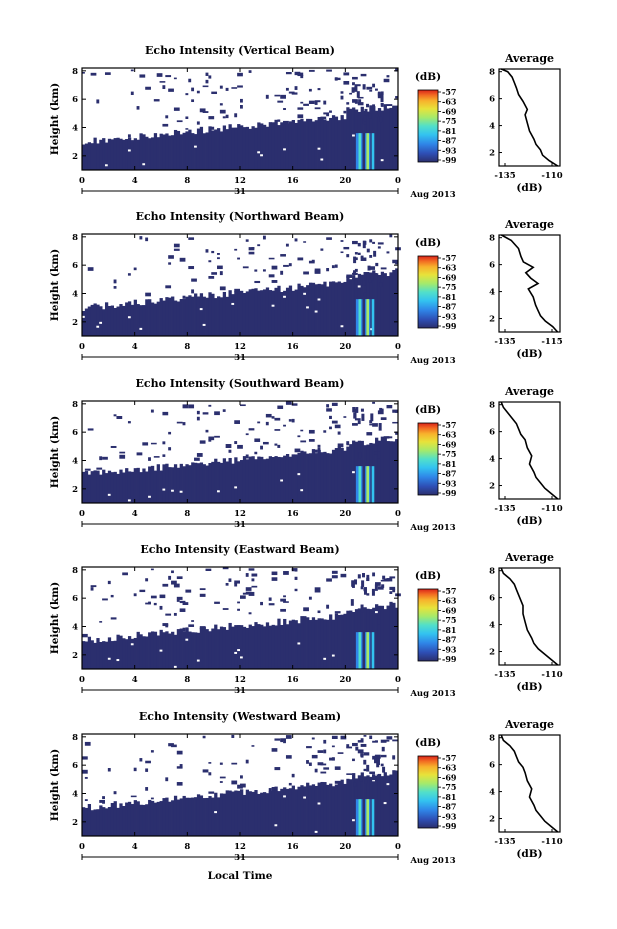 The image size is (617, 929). What do you see at coordinates (75, 795) in the screenshot?
I see `y-tick-label: 4` at bounding box center [75, 795].